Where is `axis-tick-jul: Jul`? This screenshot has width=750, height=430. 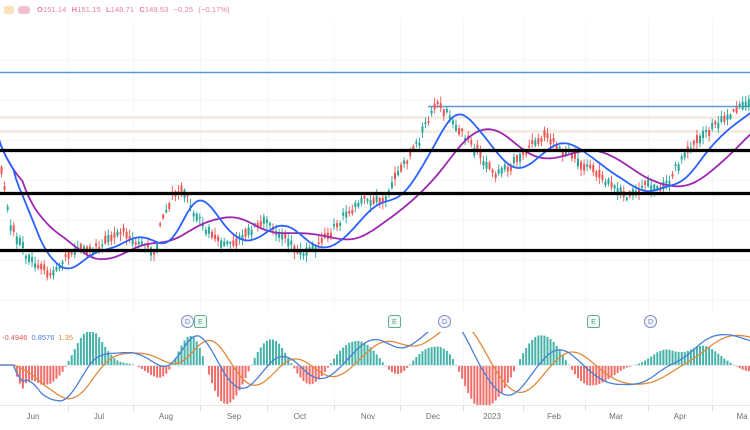 axis-tick-jul: Jul is located at coordinates (99, 416).